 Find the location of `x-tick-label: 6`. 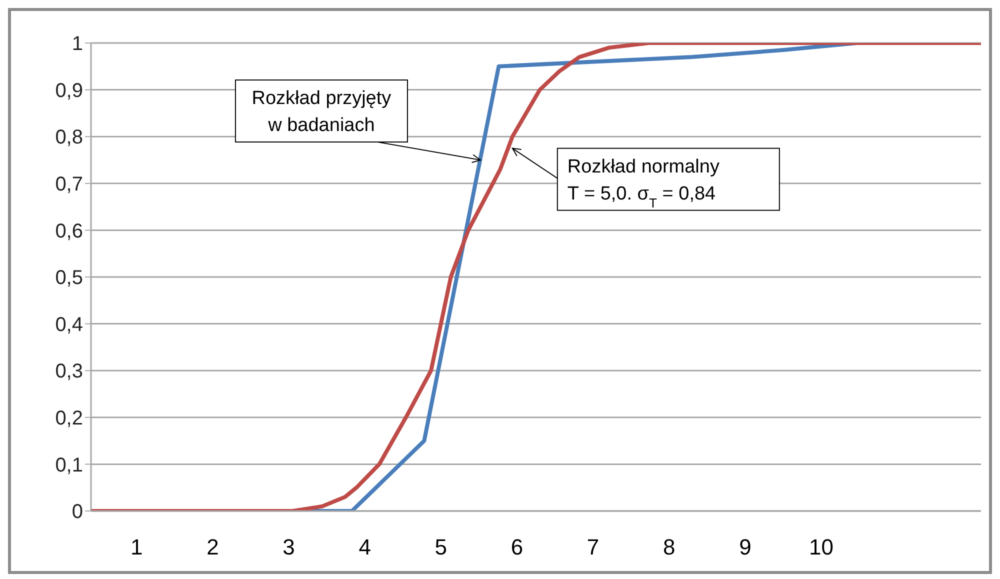

x-tick-label: 6 is located at coordinates (517, 547).